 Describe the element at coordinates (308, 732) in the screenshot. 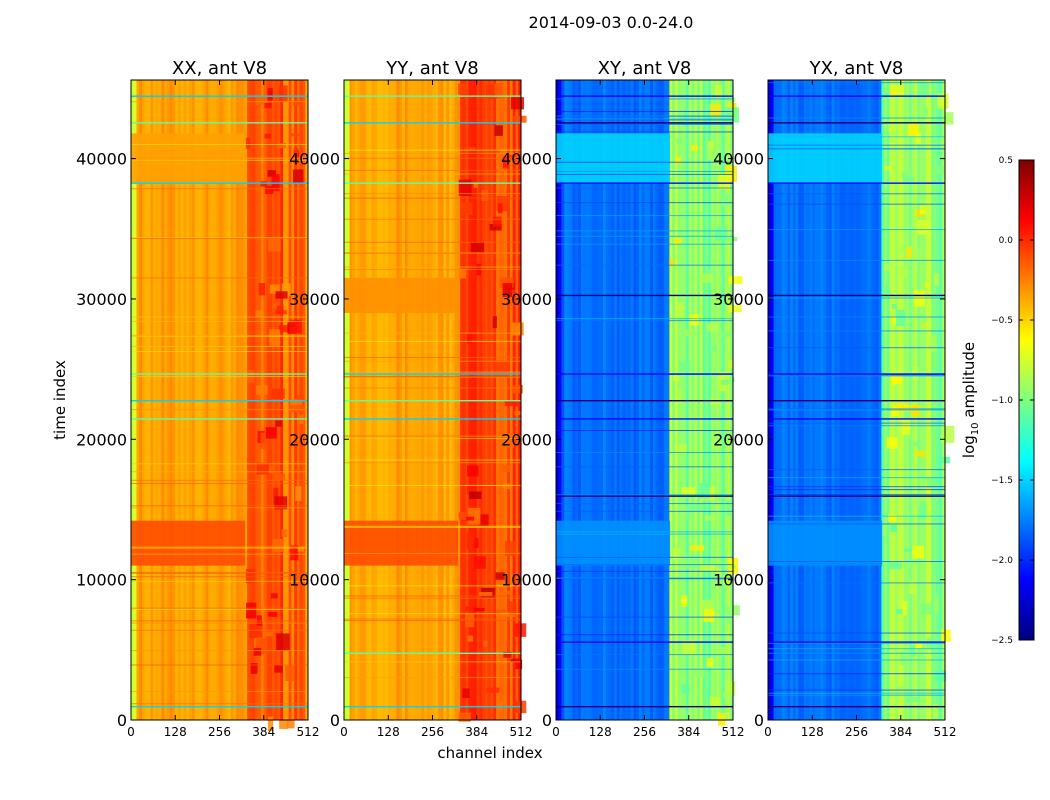

I see `x-tick-label: 512` at that location.